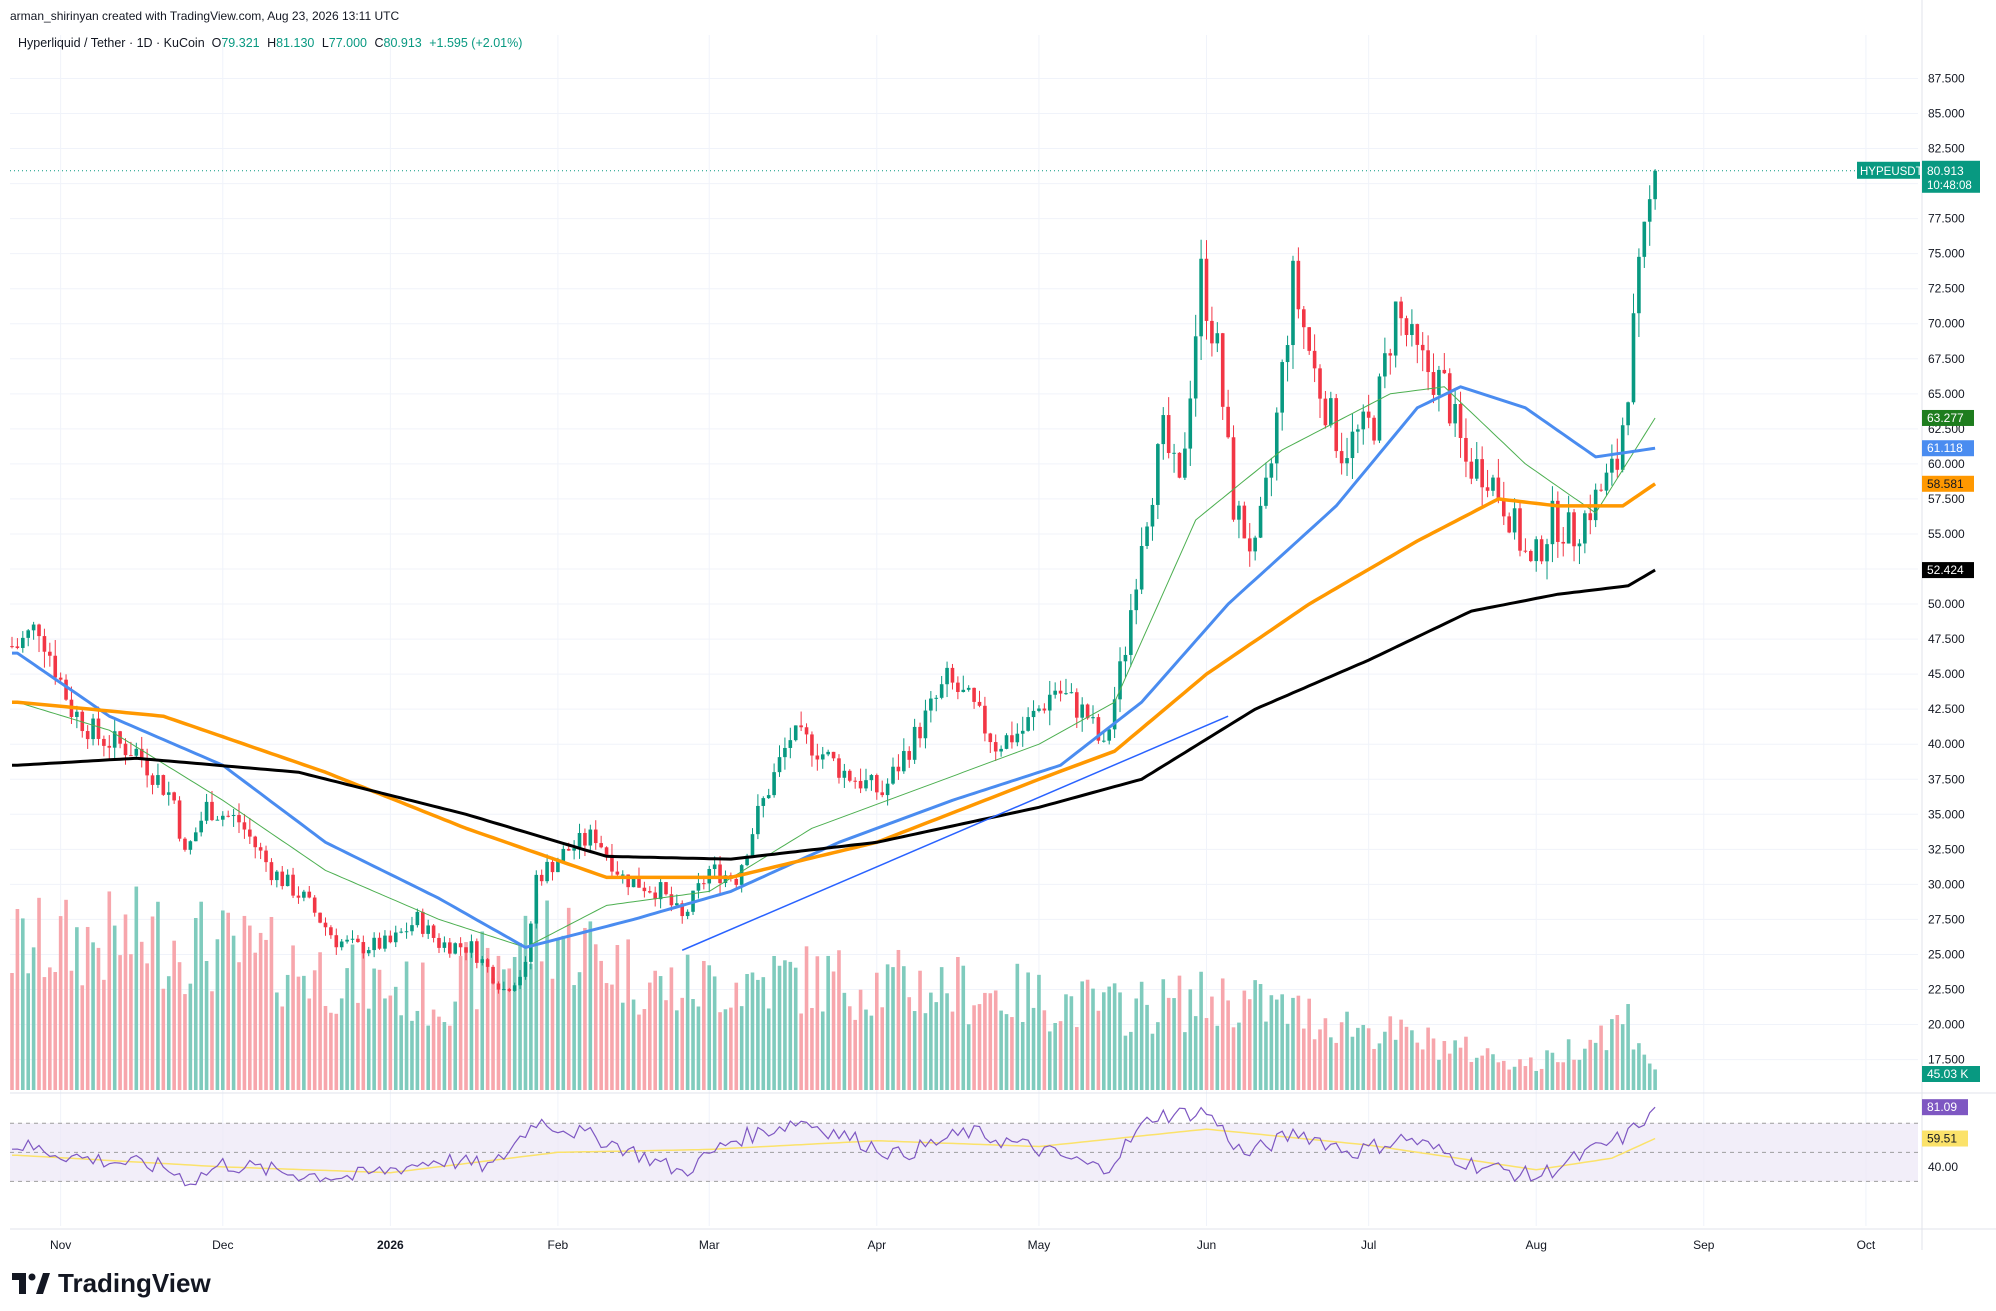 This screenshot has width=1996, height=1311. Describe the element at coordinates (272, 43) in the screenshot. I see `high-label: H` at that location.